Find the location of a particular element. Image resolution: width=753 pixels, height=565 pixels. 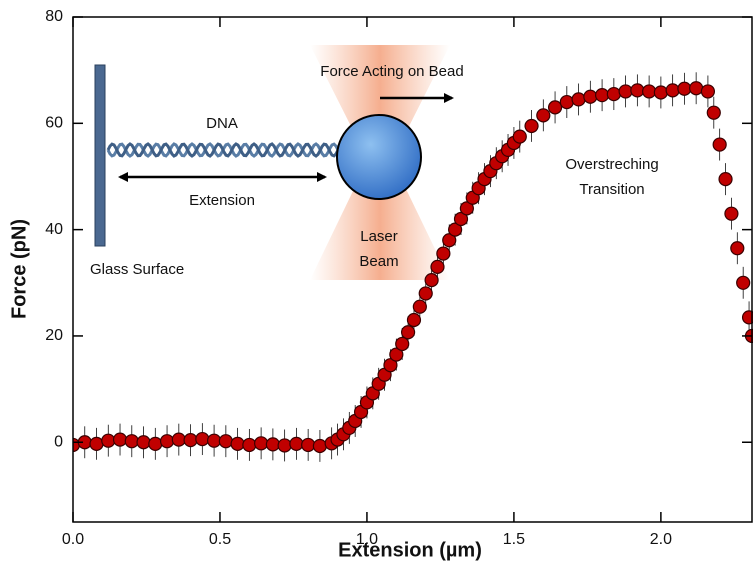

annotation: DNA is located at coordinates (222, 123).